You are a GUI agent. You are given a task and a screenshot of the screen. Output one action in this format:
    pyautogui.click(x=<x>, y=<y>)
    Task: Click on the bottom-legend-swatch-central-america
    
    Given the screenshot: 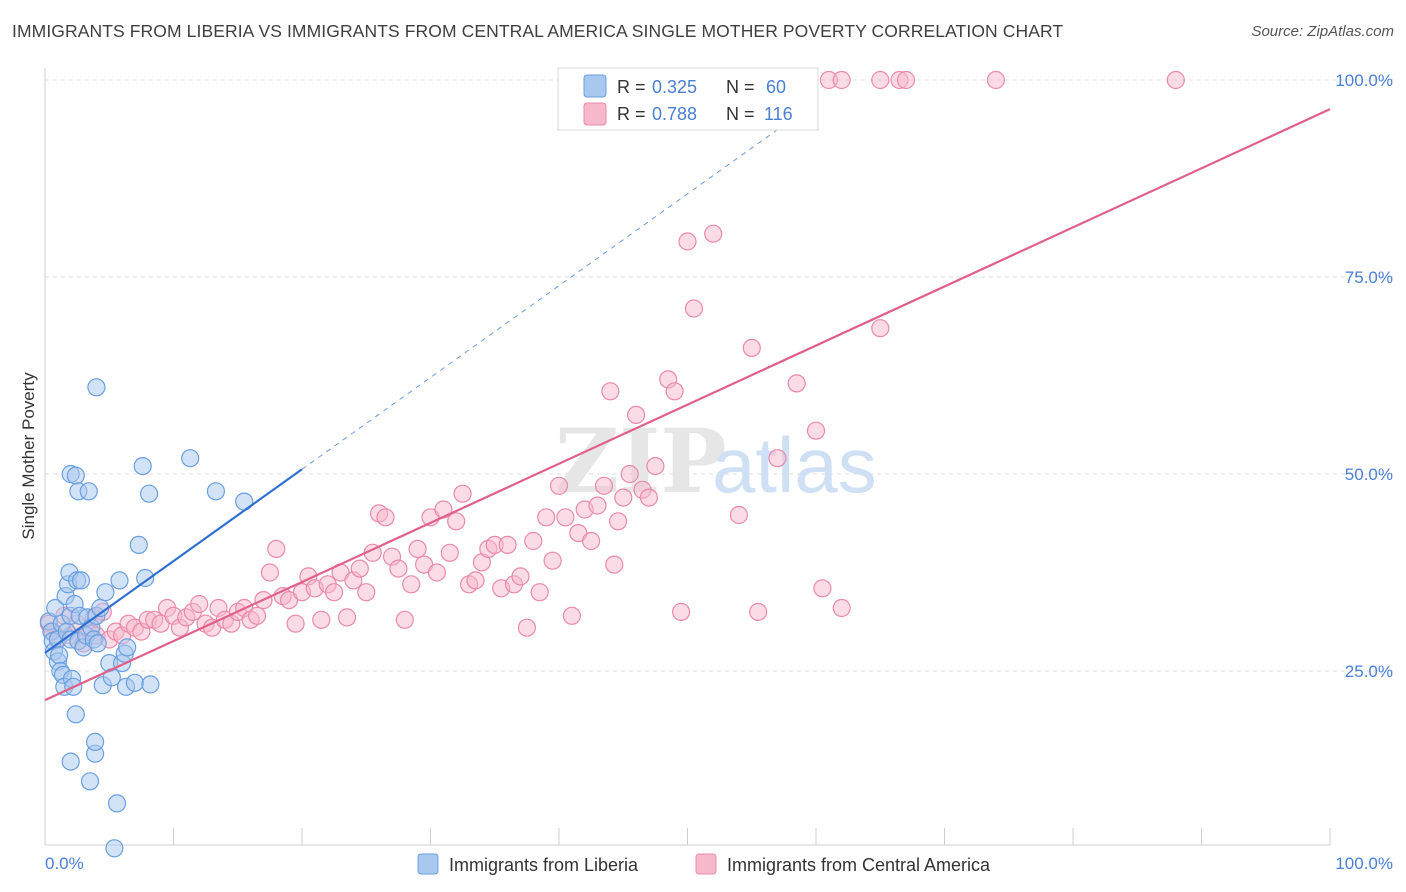 What is the action you would take?
    pyautogui.click(x=706, y=864)
    